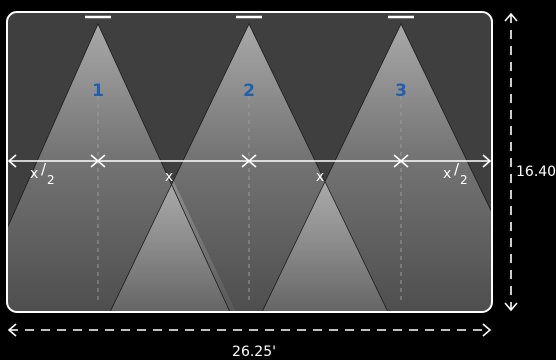 The height and width of the screenshot is (360, 556). Describe the element at coordinates (98, 91) in the screenshot. I see `fixture-number-1: 1` at that location.